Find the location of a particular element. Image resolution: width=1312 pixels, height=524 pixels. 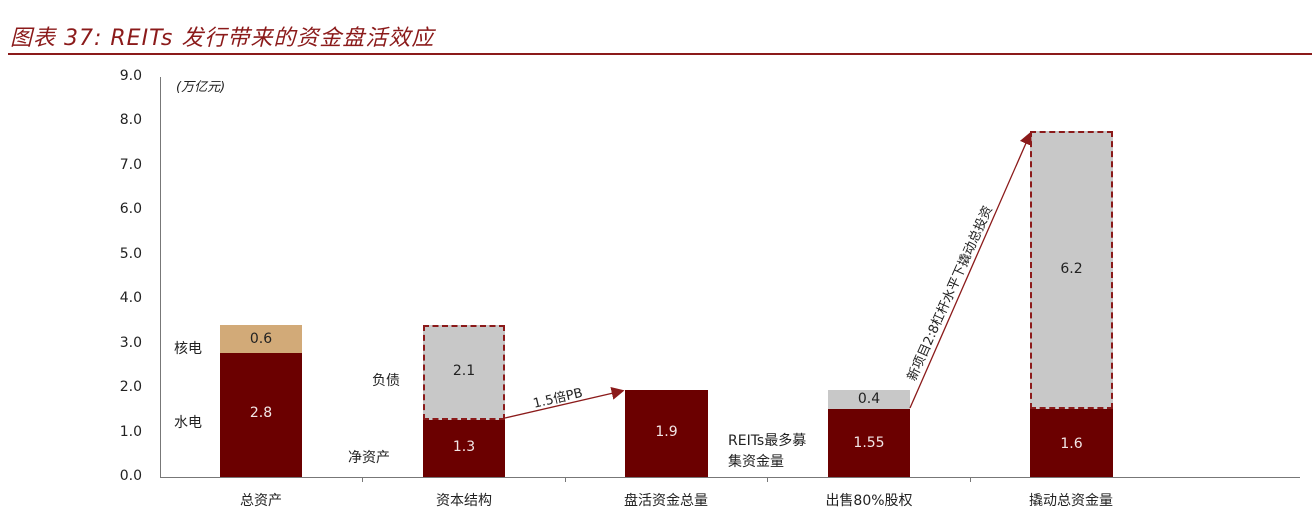

value-label: 2.1 is located at coordinates (464, 371).